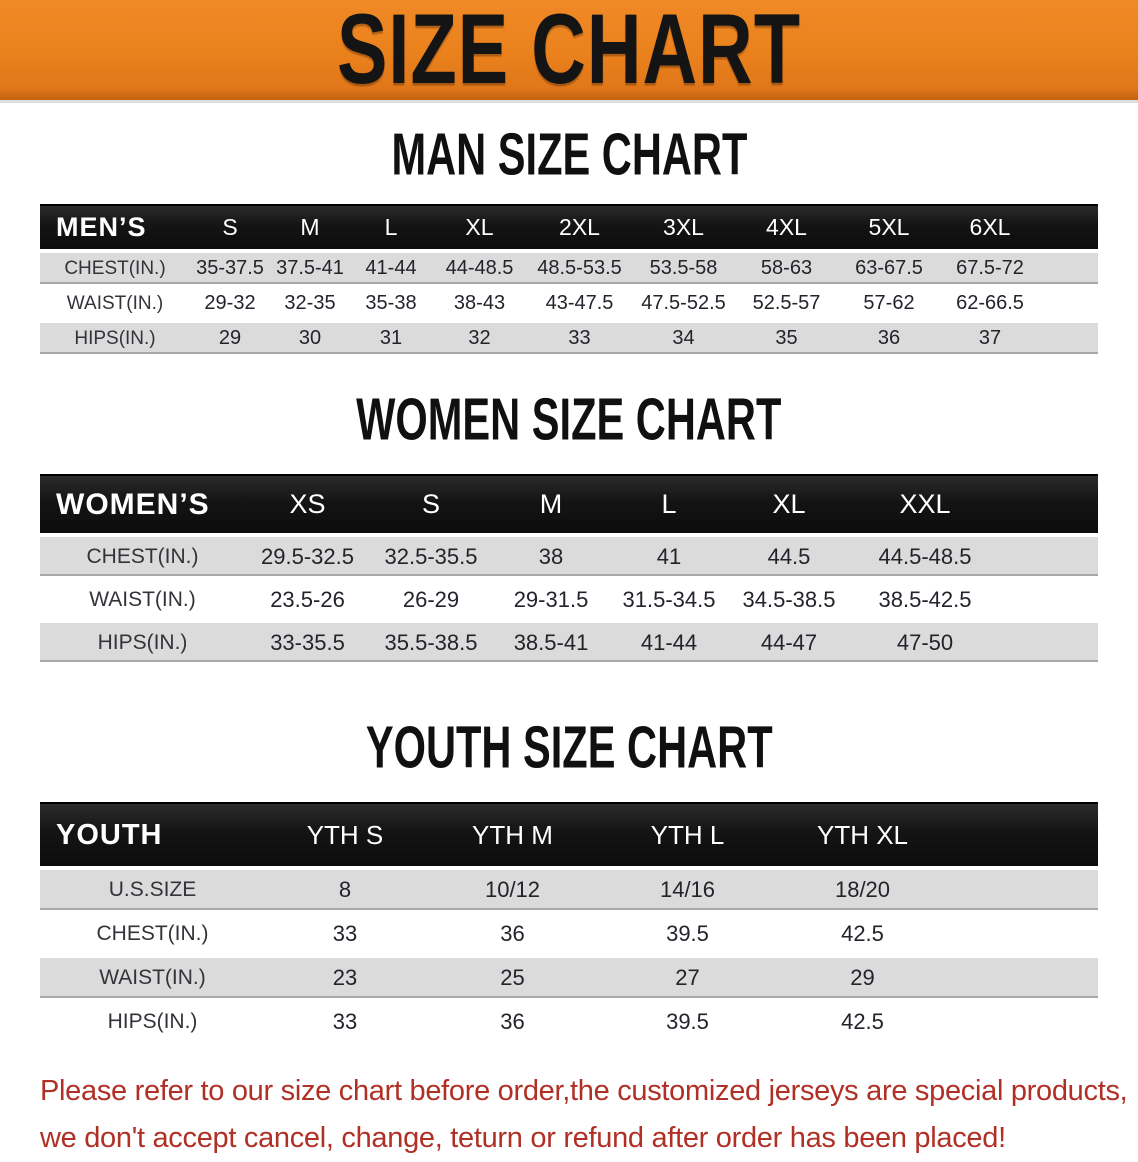  I want to click on size-value-cell: 31.5-34.5, so click(669, 600).